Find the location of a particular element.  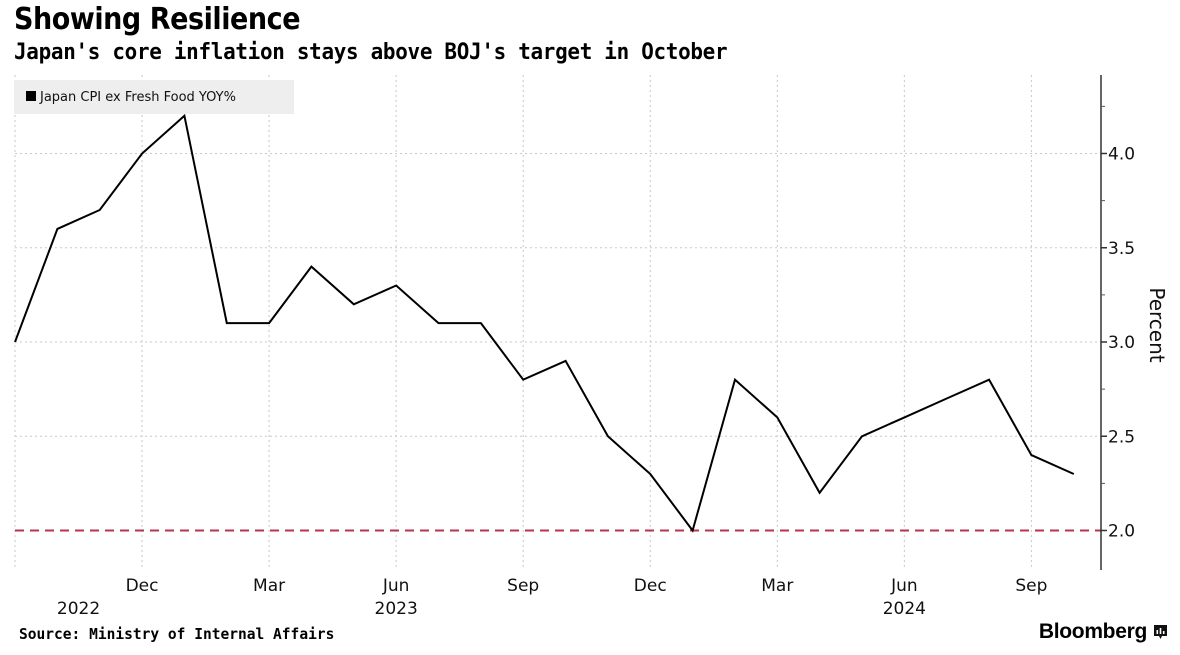

y-axis-title: Percent is located at coordinates (1157, 324).